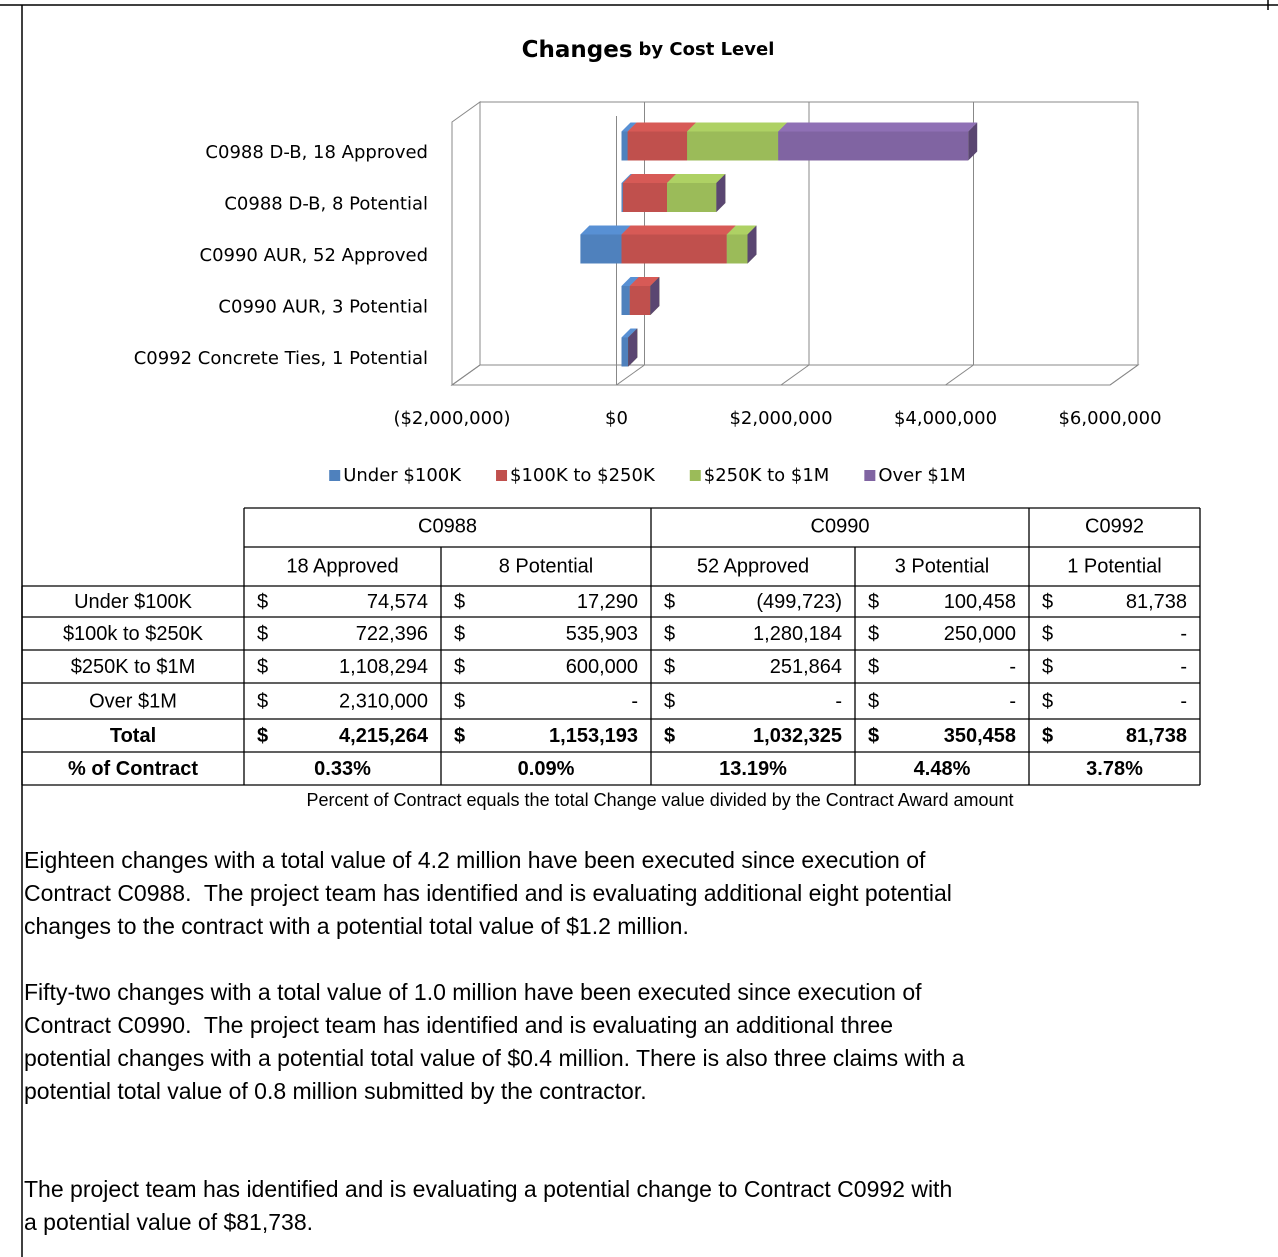 The width and height of the screenshot is (1278, 1257). What do you see at coordinates (326, 204) in the screenshot?
I see `y-tick-label: C0988 D-B, 8 Potential` at bounding box center [326, 204].